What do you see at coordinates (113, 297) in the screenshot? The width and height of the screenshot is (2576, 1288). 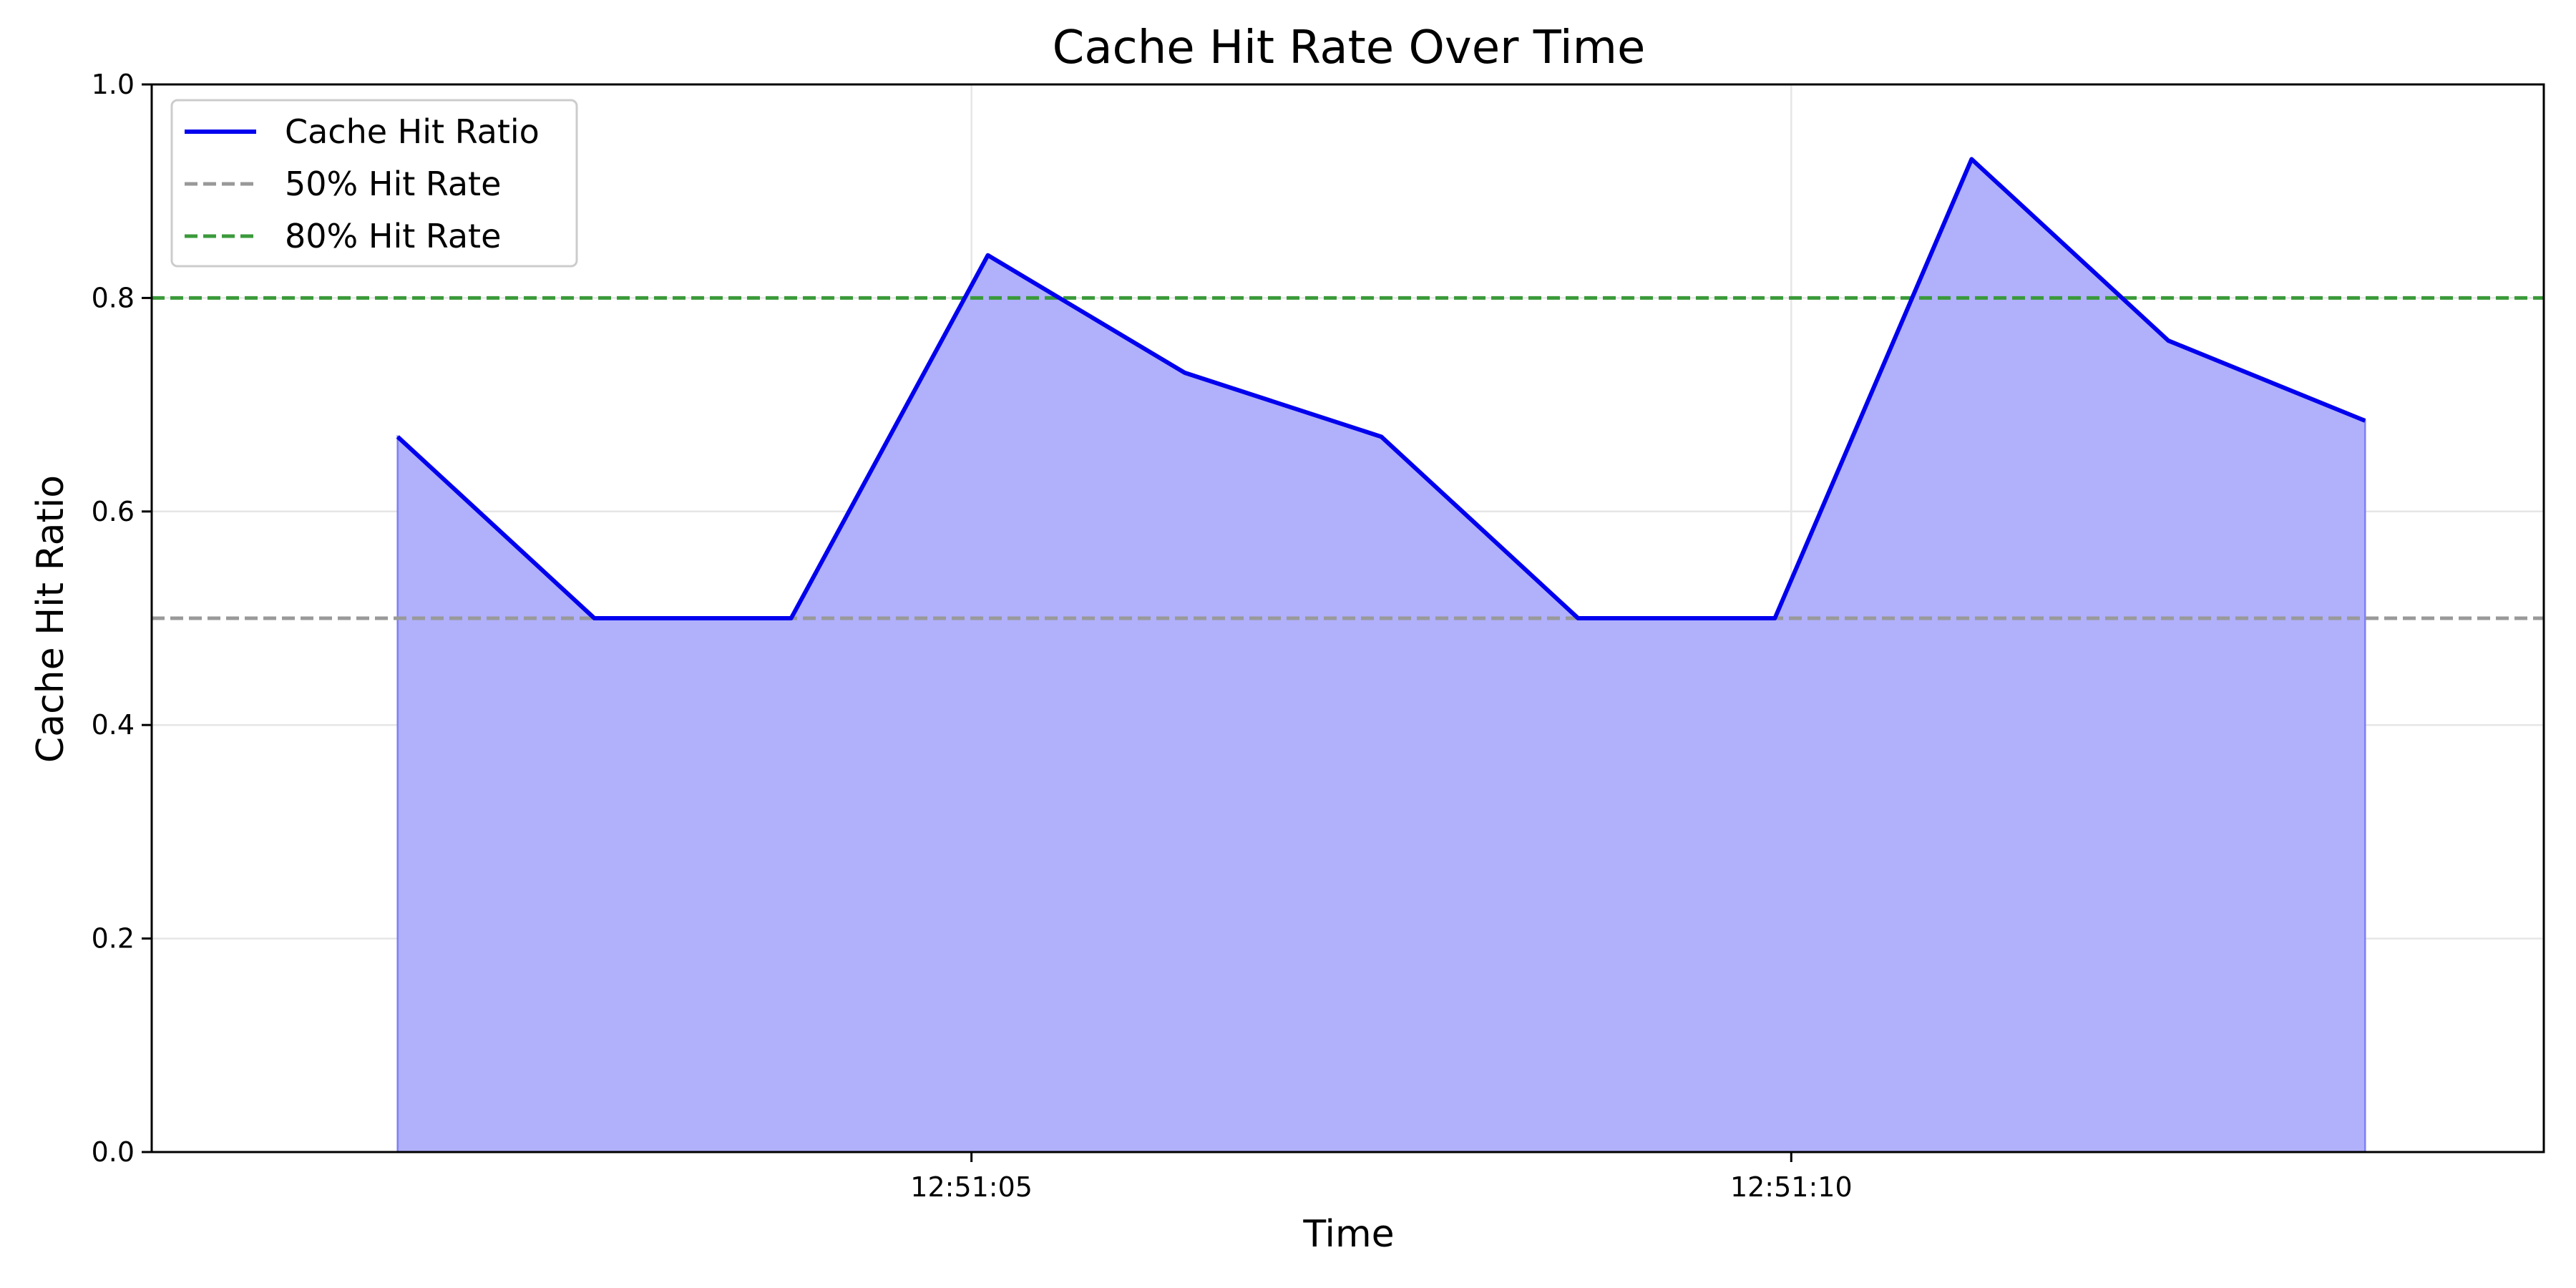 I see `y-tick-label: 0.8` at bounding box center [113, 297].